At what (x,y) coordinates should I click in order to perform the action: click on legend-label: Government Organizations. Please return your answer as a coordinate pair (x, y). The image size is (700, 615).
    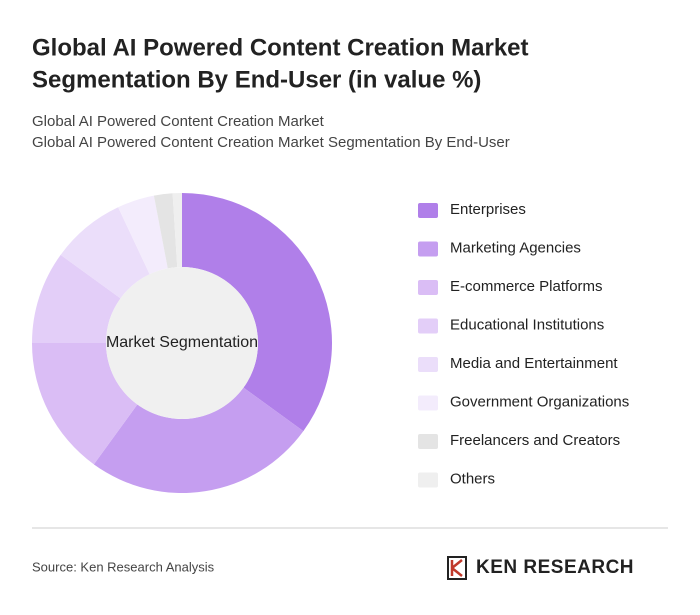
    Looking at the image, I should click on (539, 401).